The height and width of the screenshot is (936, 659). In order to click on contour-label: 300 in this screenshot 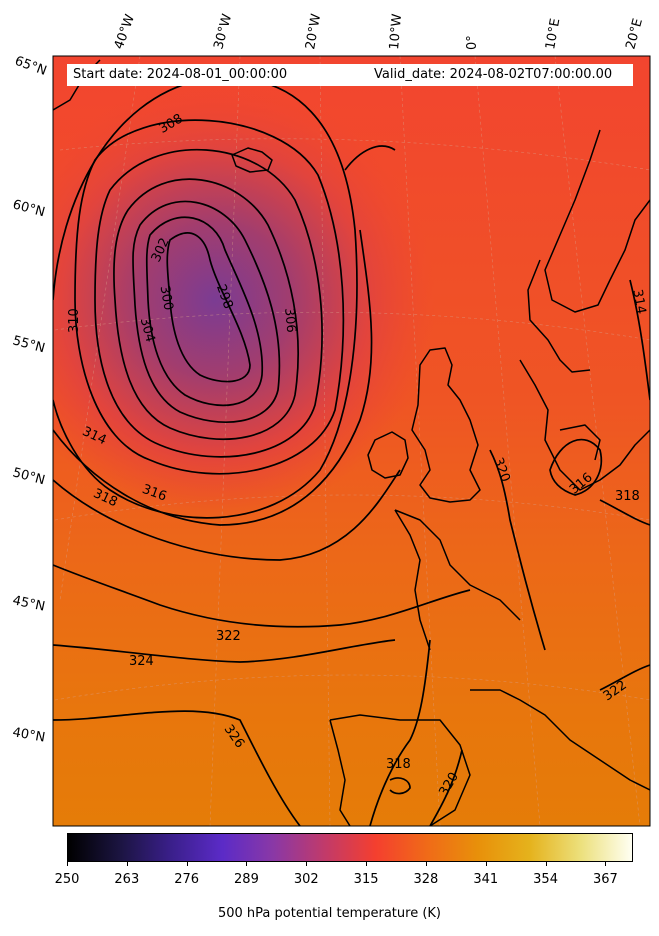, I will do `click(166, 298)`.